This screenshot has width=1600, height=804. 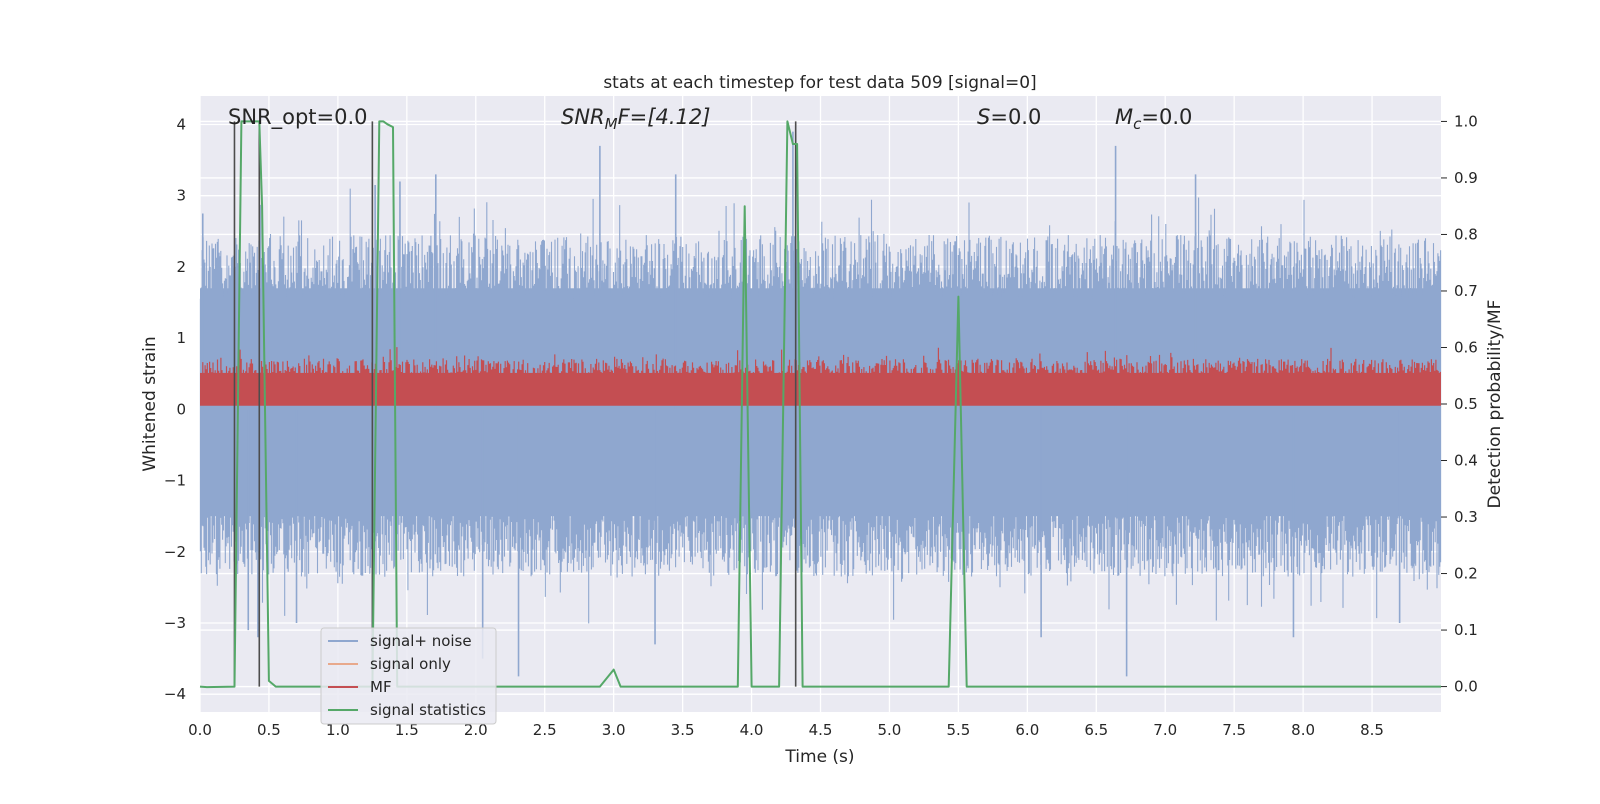 I want to click on x-axis-label: Time (s), so click(x=819, y=757).